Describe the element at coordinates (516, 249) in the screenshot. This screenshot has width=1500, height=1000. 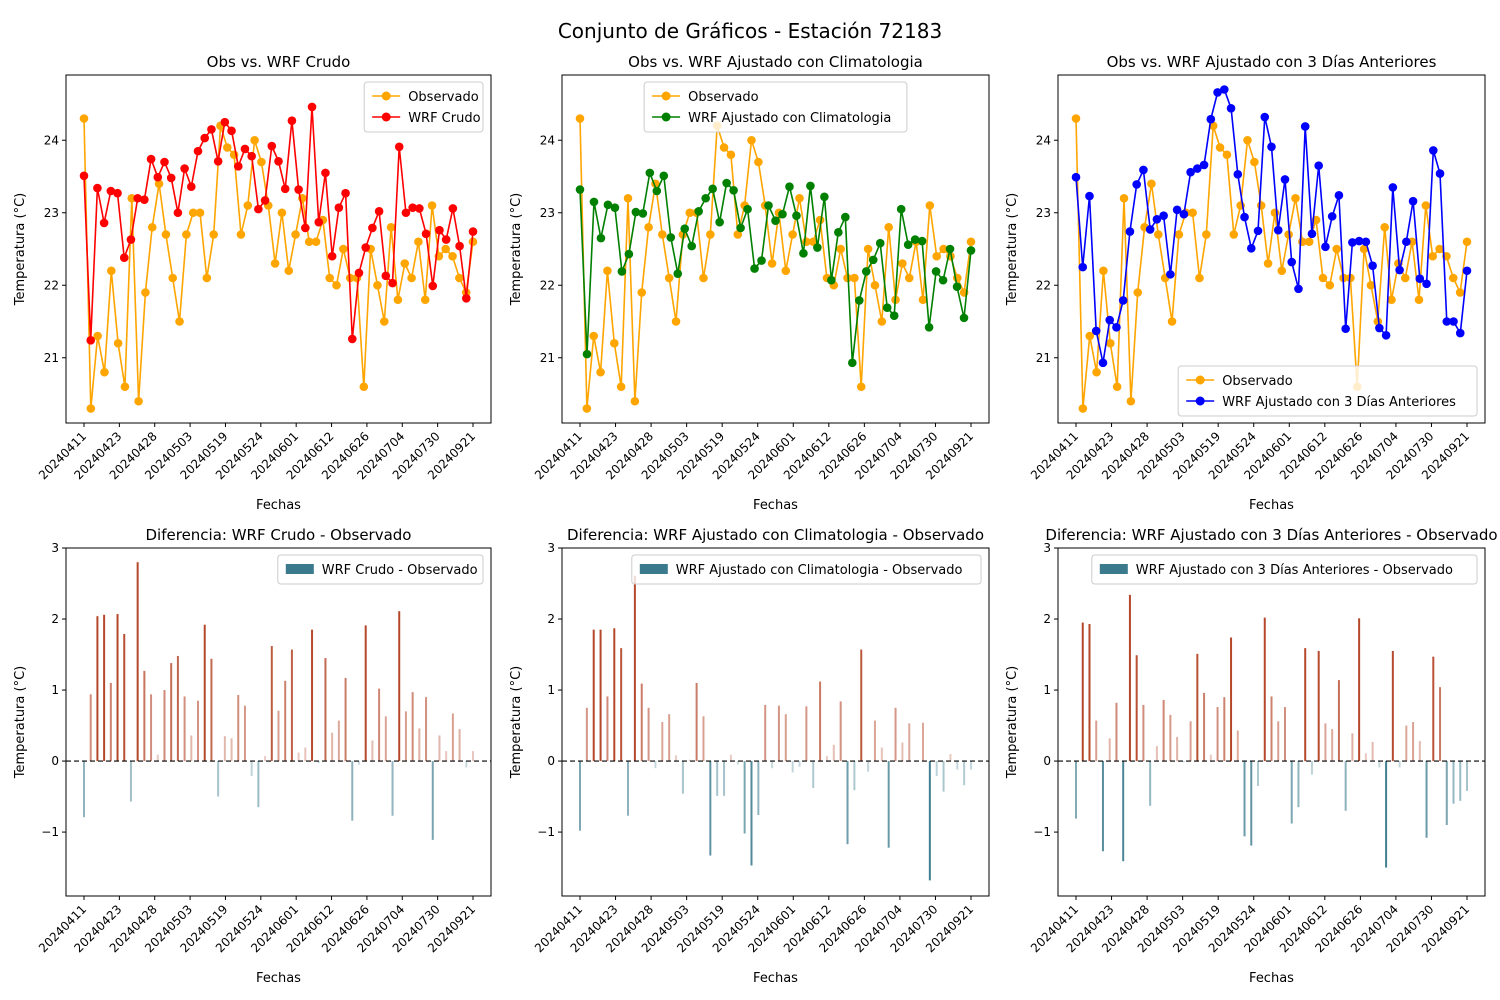
I see `y-axis-label: Temperatura (°C)` at that location.